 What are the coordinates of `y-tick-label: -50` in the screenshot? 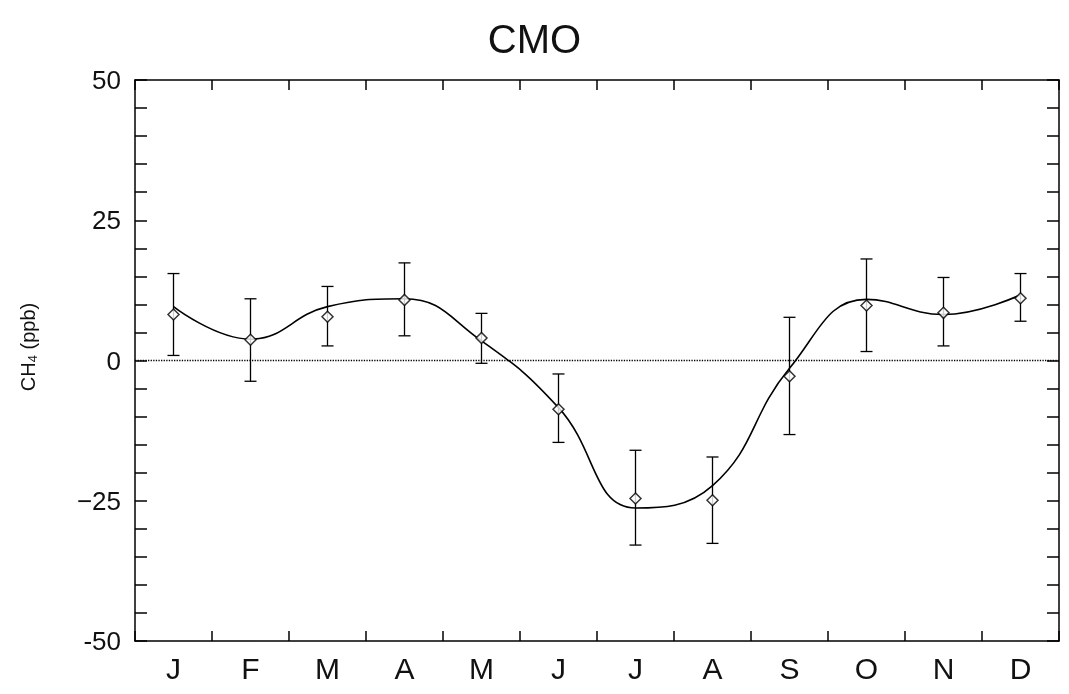 It's located at (102, 641).